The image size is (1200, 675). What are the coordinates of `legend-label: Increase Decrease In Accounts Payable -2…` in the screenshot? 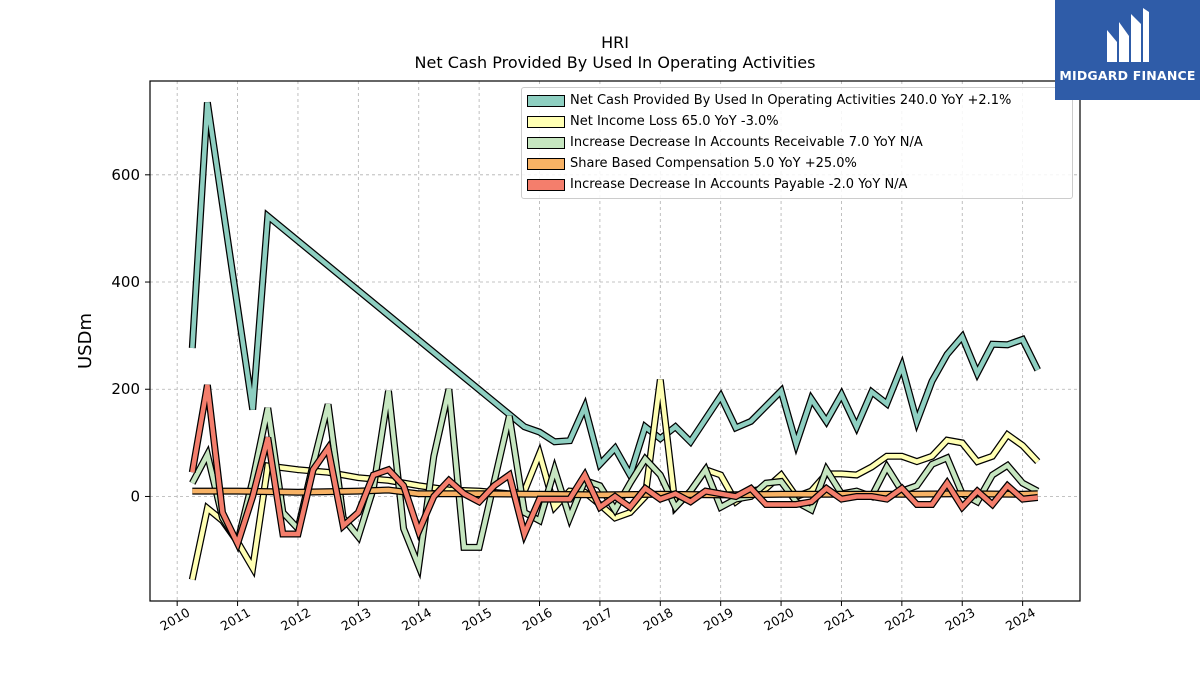 It's located at (739, 184).